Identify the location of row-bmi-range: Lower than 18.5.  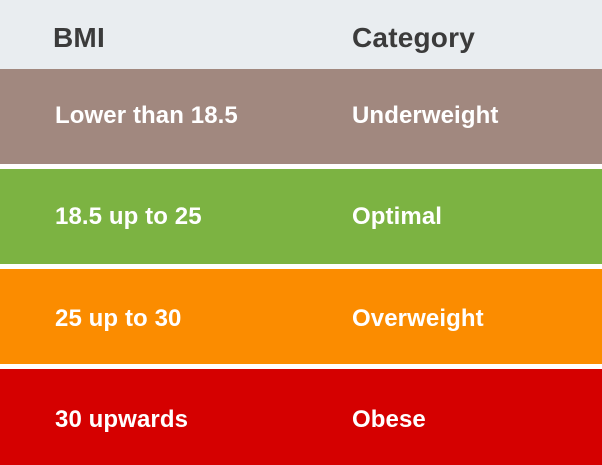
(146, 115).